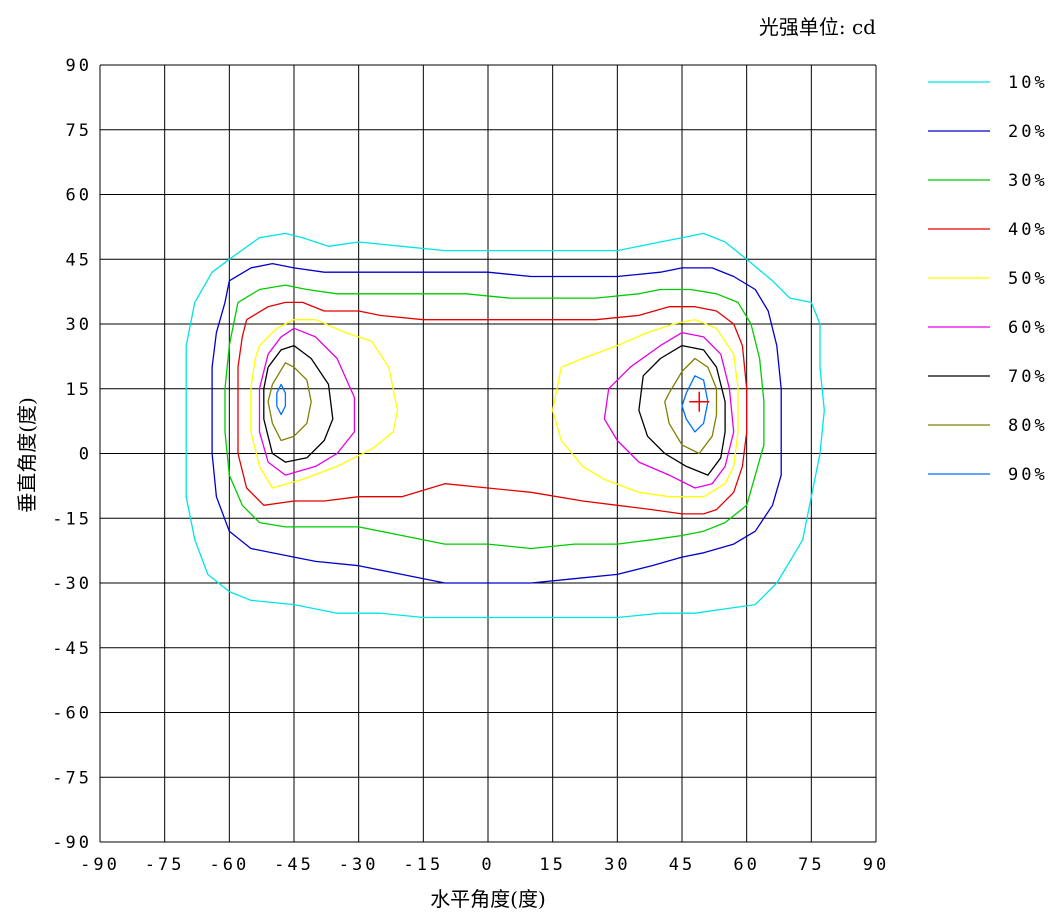 This screenshot has width=1059, height=922. I want to click on legend-item: 20%, so click(988, 132).